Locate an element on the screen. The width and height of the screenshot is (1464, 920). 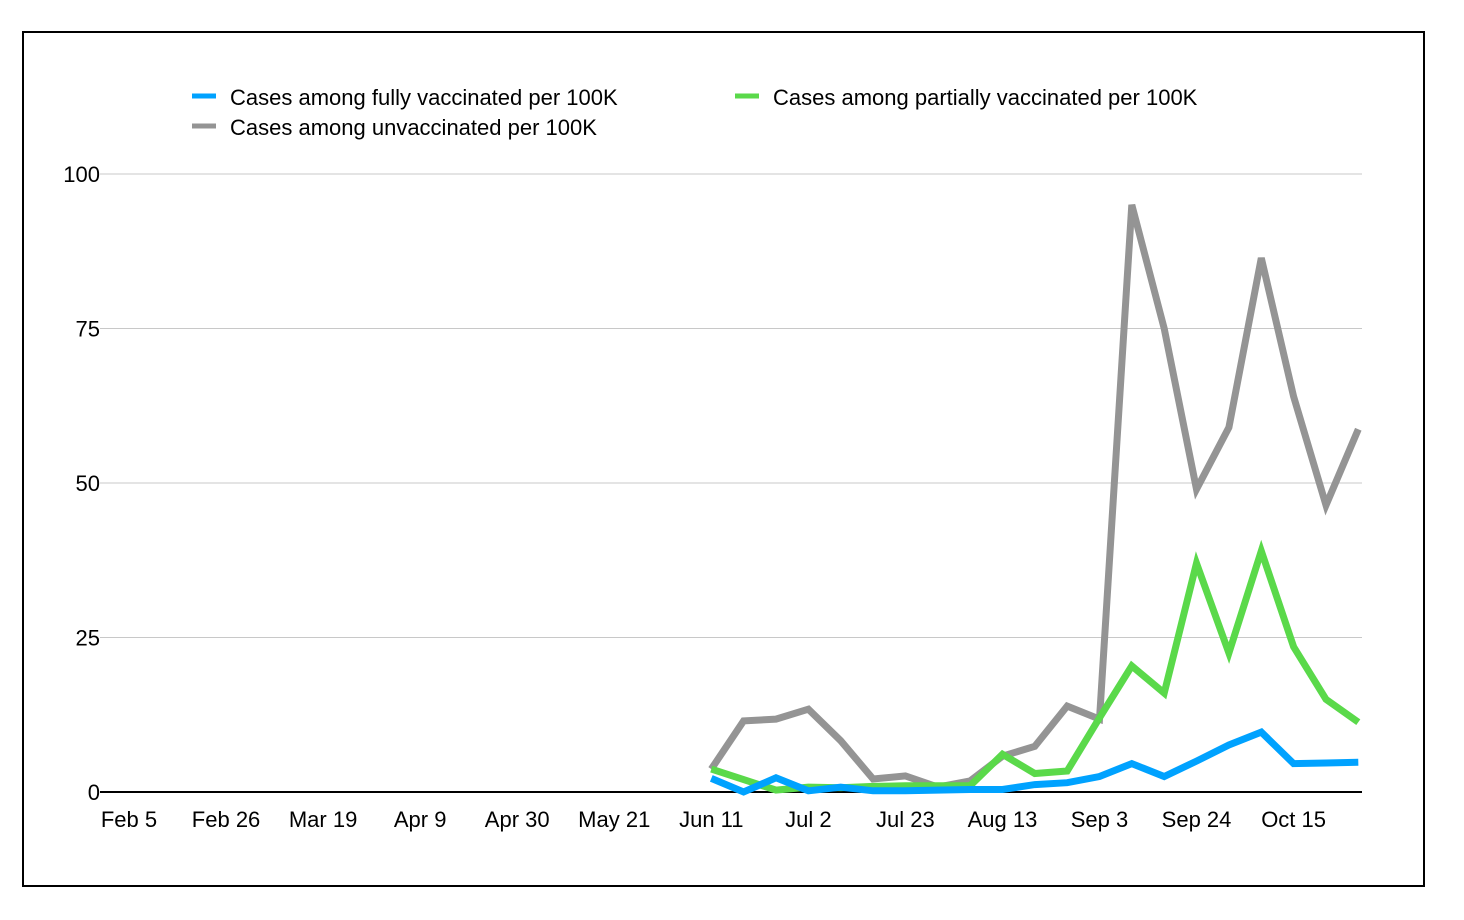
y-tick-label: 100 is located at coordinates (81, 174).